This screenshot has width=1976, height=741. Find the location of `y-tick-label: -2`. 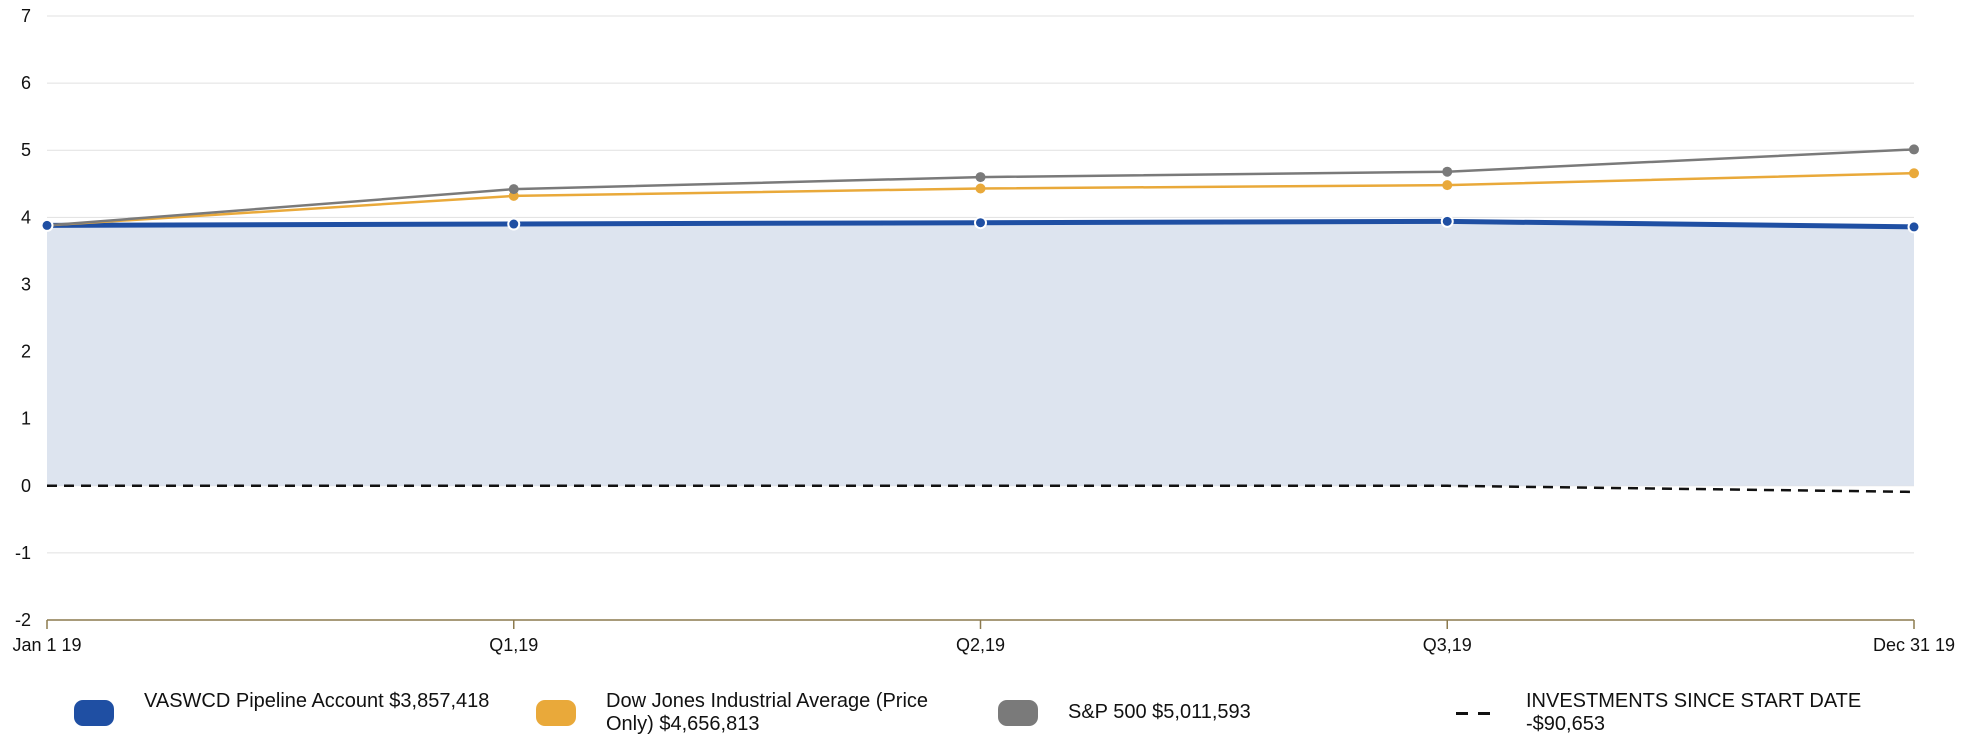

y-tick-label: -2 is located at coordinates (23, 620).